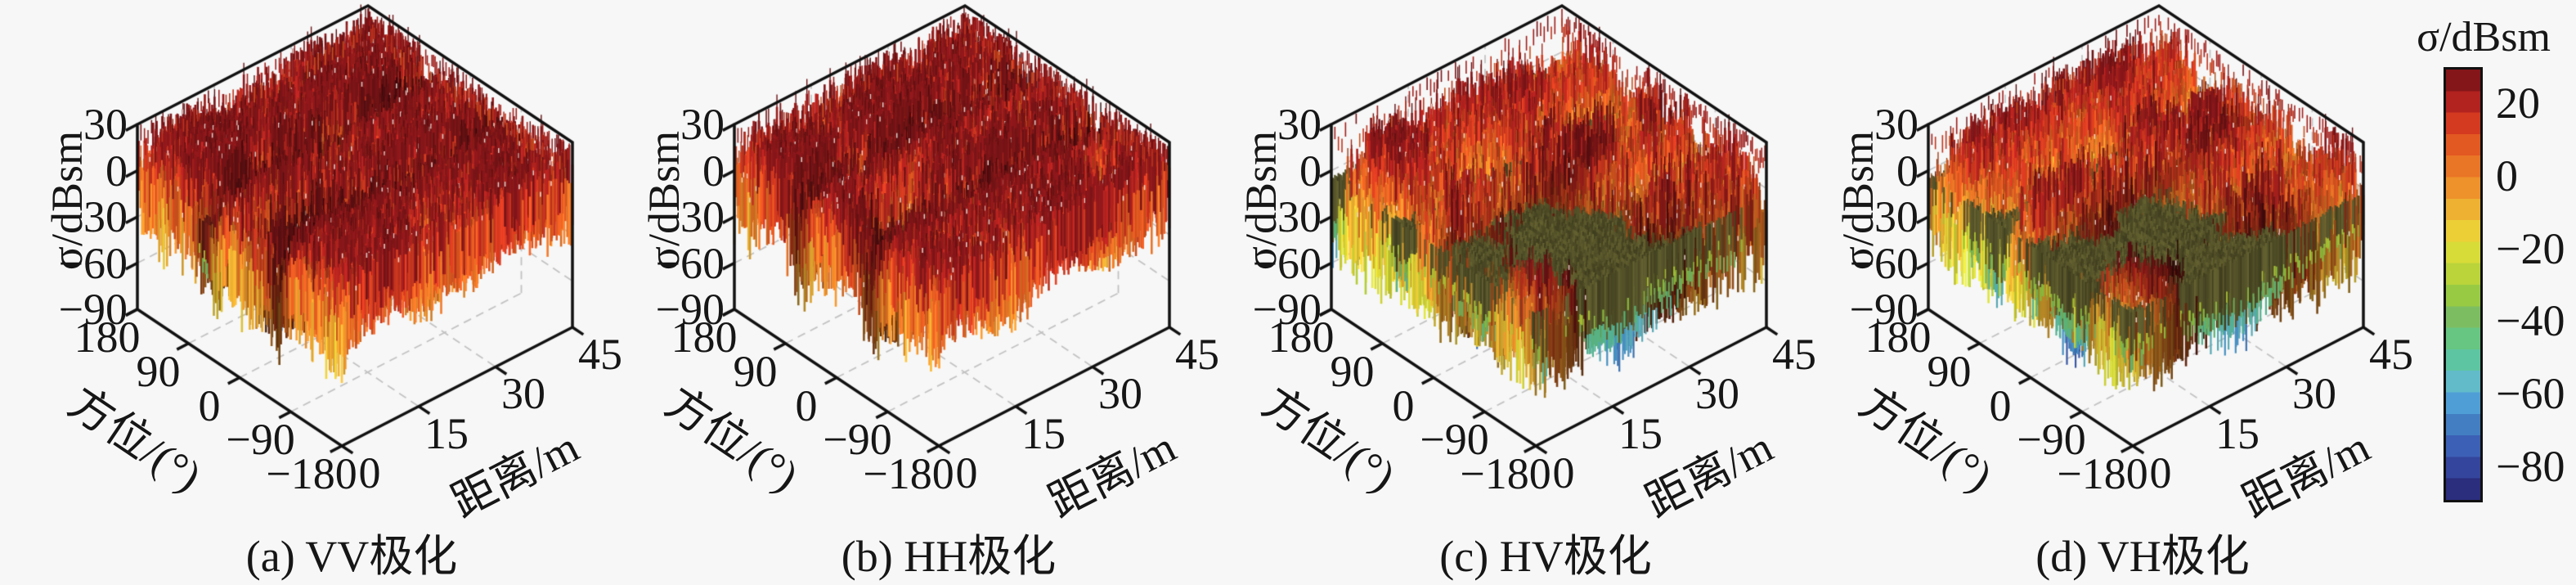 This screenshot has height=585, width=2576. Describe the element at coordinates (2530, 394) in the screenshot. I see `colorbar-tick-label: −60` at that location.